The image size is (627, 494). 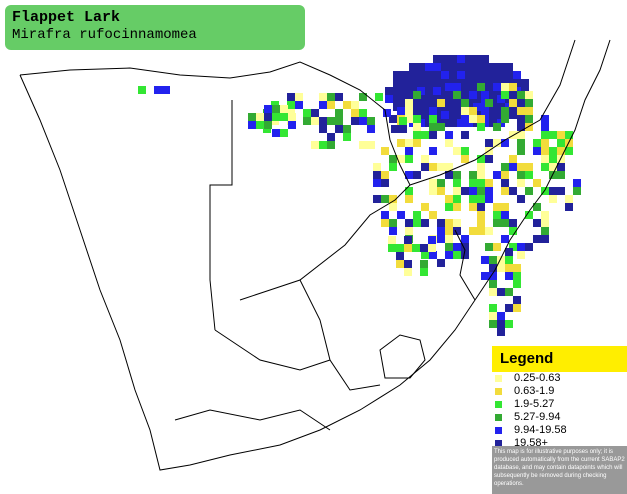 What do you see at coordinates (205, 101) in the screenshot?
I see `border` at bounding box center [205, 101].